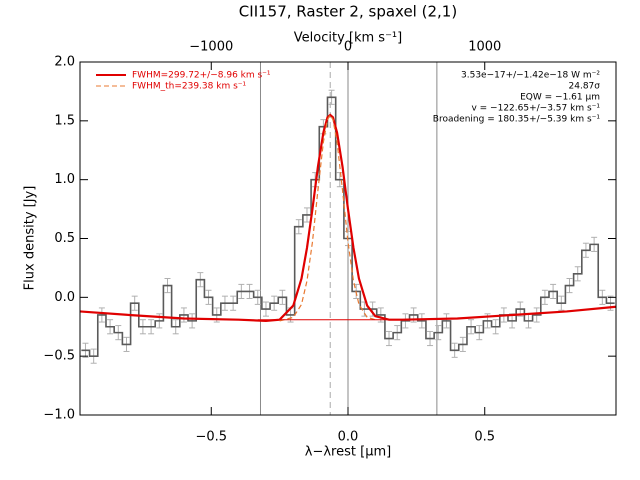 This screenshot has height=480, width=640. What do you see at coordinates (211, 47) in the screenshot?
I see `x2-tick-label: −1000` at bounding box center [211, 47].